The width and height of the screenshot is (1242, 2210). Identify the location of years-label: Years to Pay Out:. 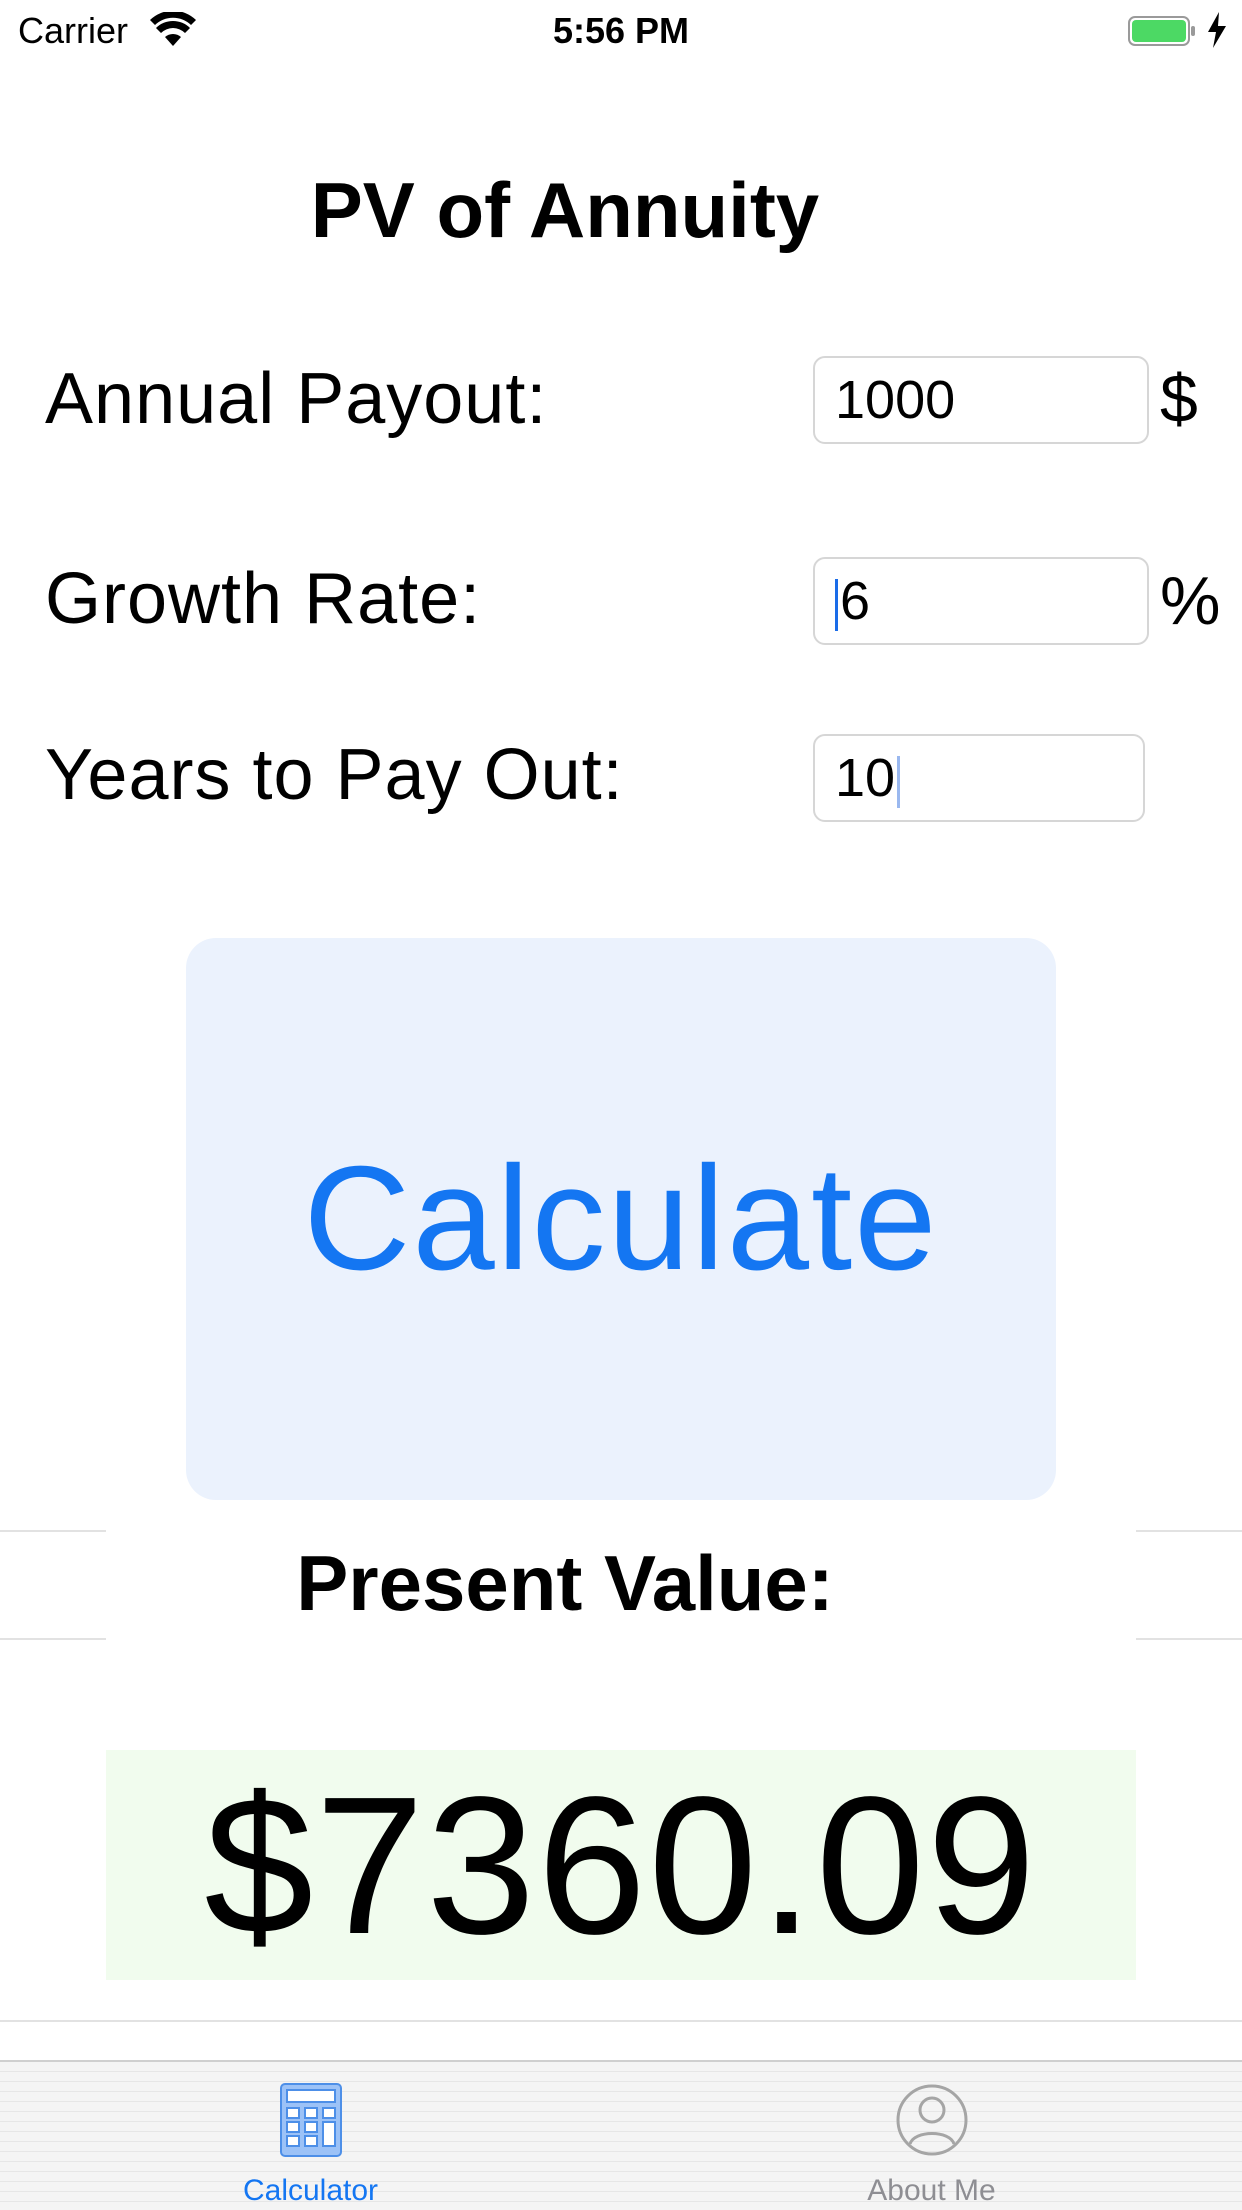
(334, 775).